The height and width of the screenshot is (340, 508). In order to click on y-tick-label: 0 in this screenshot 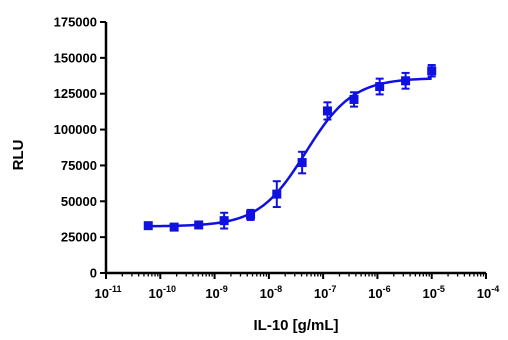, I will do `click(93, 273)`.